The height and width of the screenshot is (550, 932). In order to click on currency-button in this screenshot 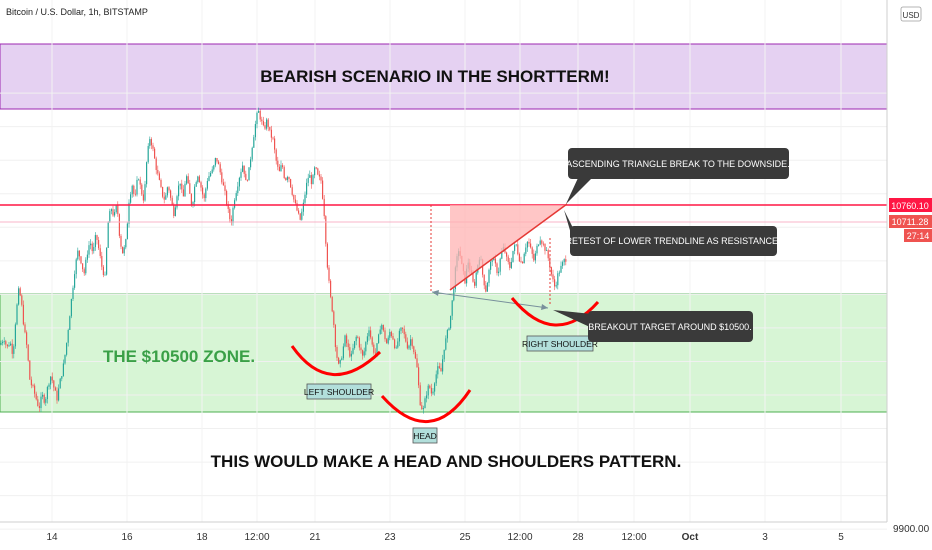, I will do `click(911, 14)`.